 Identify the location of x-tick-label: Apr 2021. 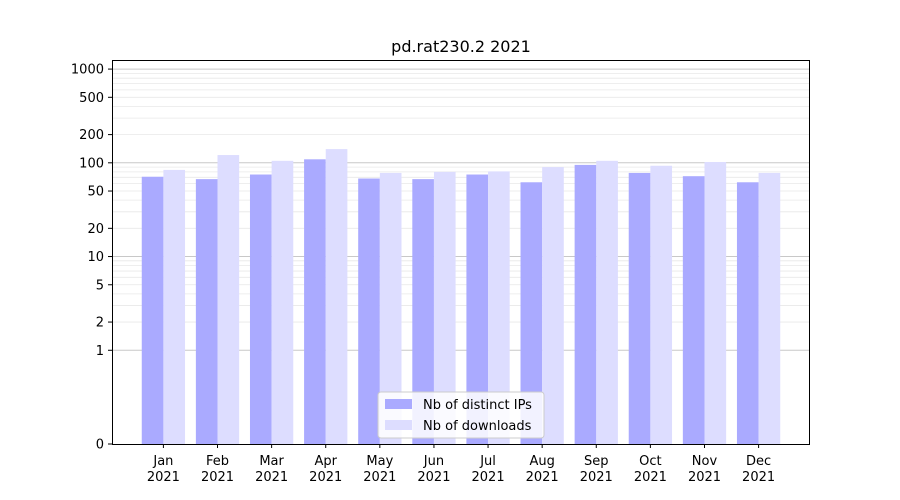
(325, 469).